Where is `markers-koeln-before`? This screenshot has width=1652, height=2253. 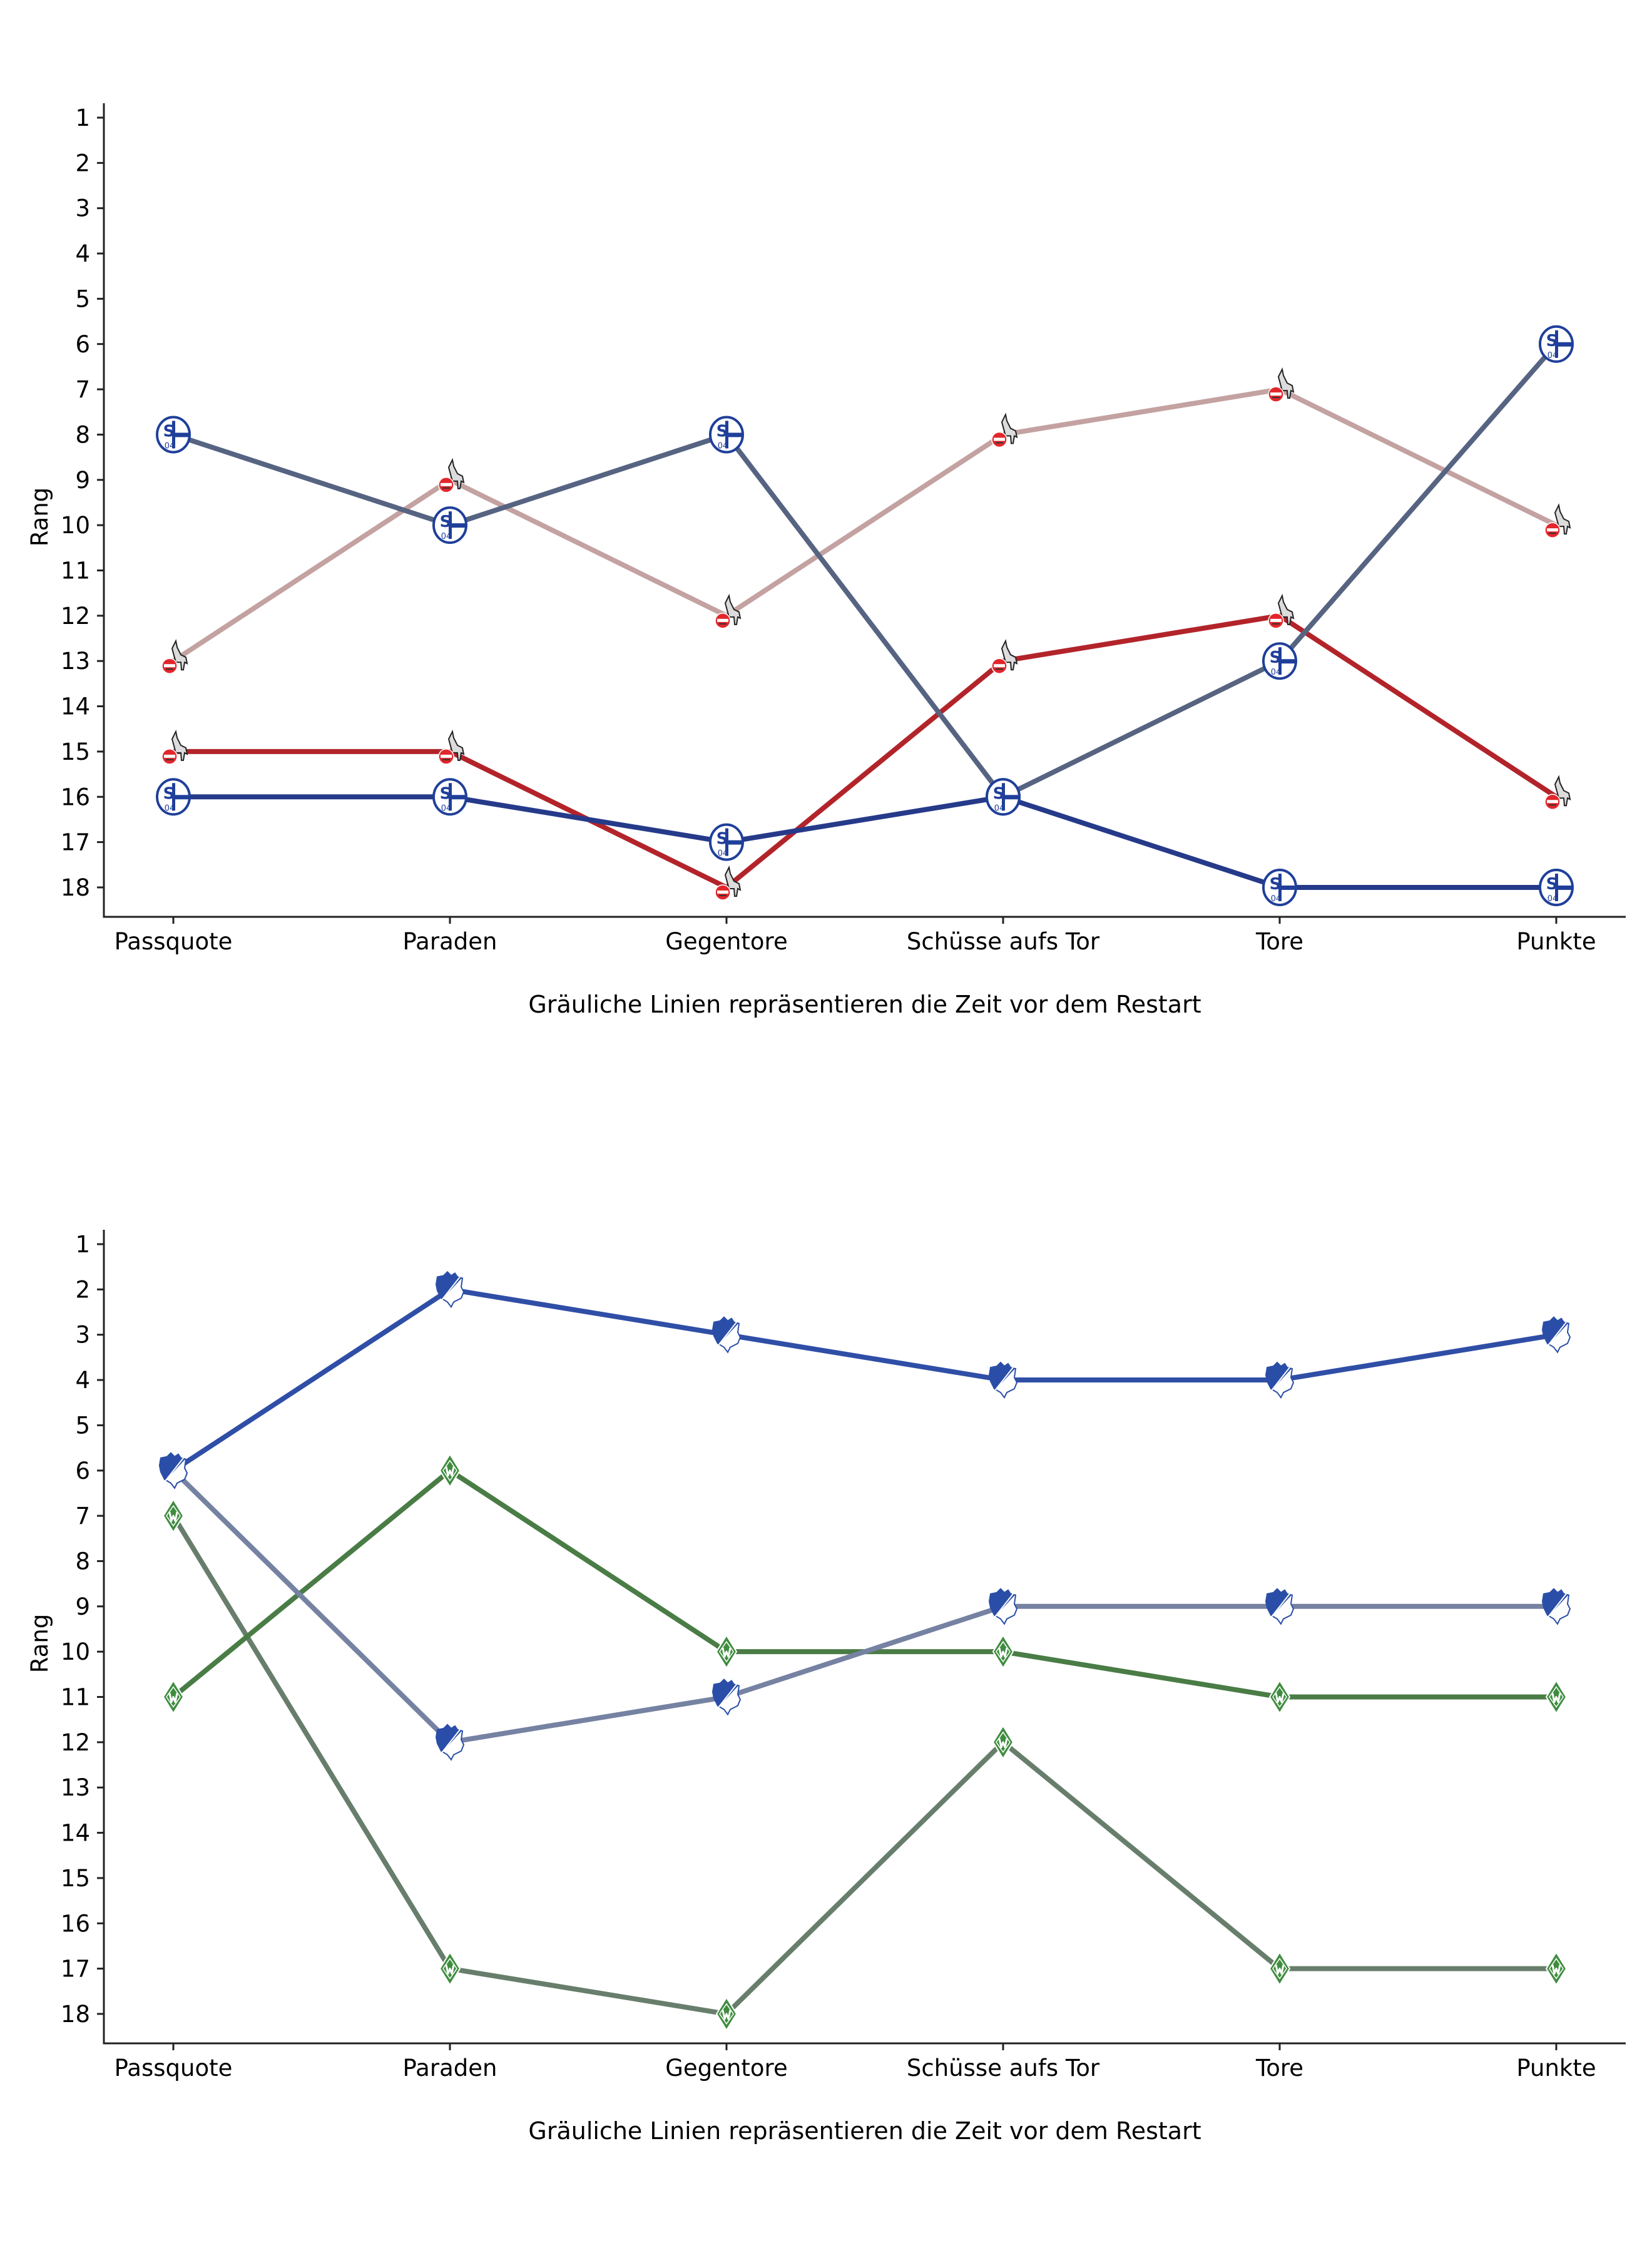 markers-koeln-before is located at coordinates (866, 520).